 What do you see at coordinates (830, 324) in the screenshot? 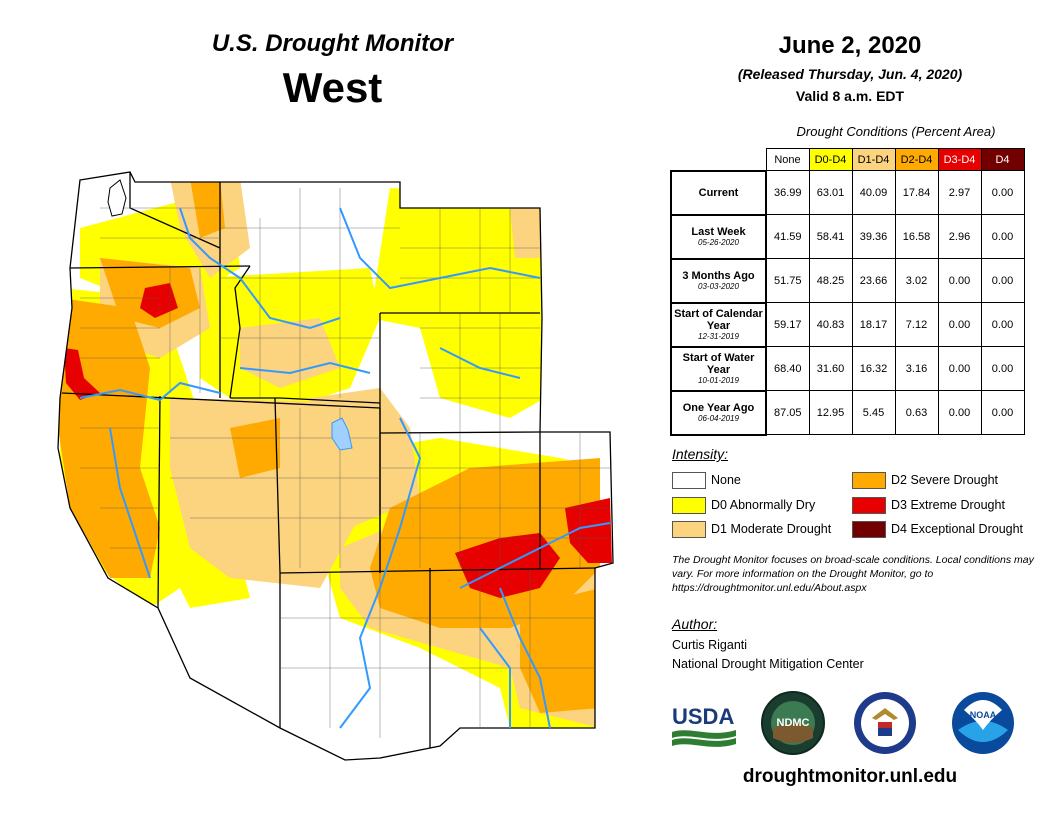
I see `table-cell: 40.83` at bounding box center [830, 324].